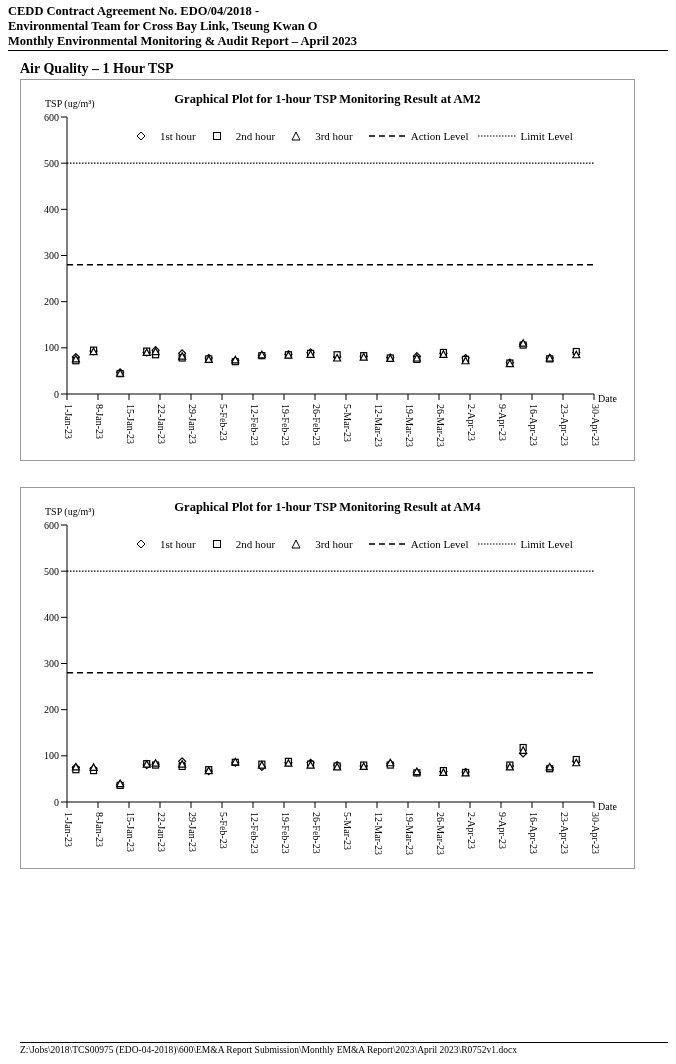  I want to click on text: Monthly Environmental Monitoring & Audit Report – April 2023, so click(183, 41).